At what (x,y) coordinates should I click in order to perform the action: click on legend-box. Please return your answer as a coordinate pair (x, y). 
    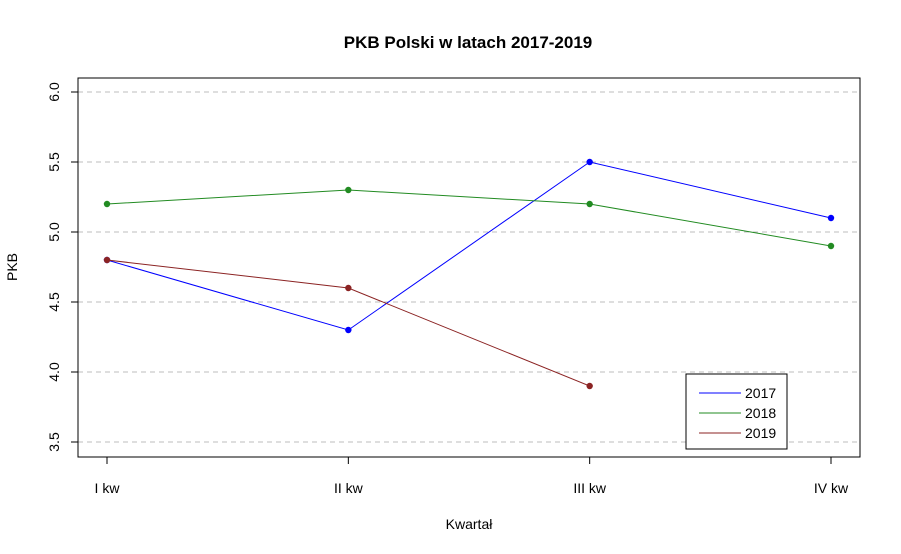
    Looking at the image, I should click on (736, 411).